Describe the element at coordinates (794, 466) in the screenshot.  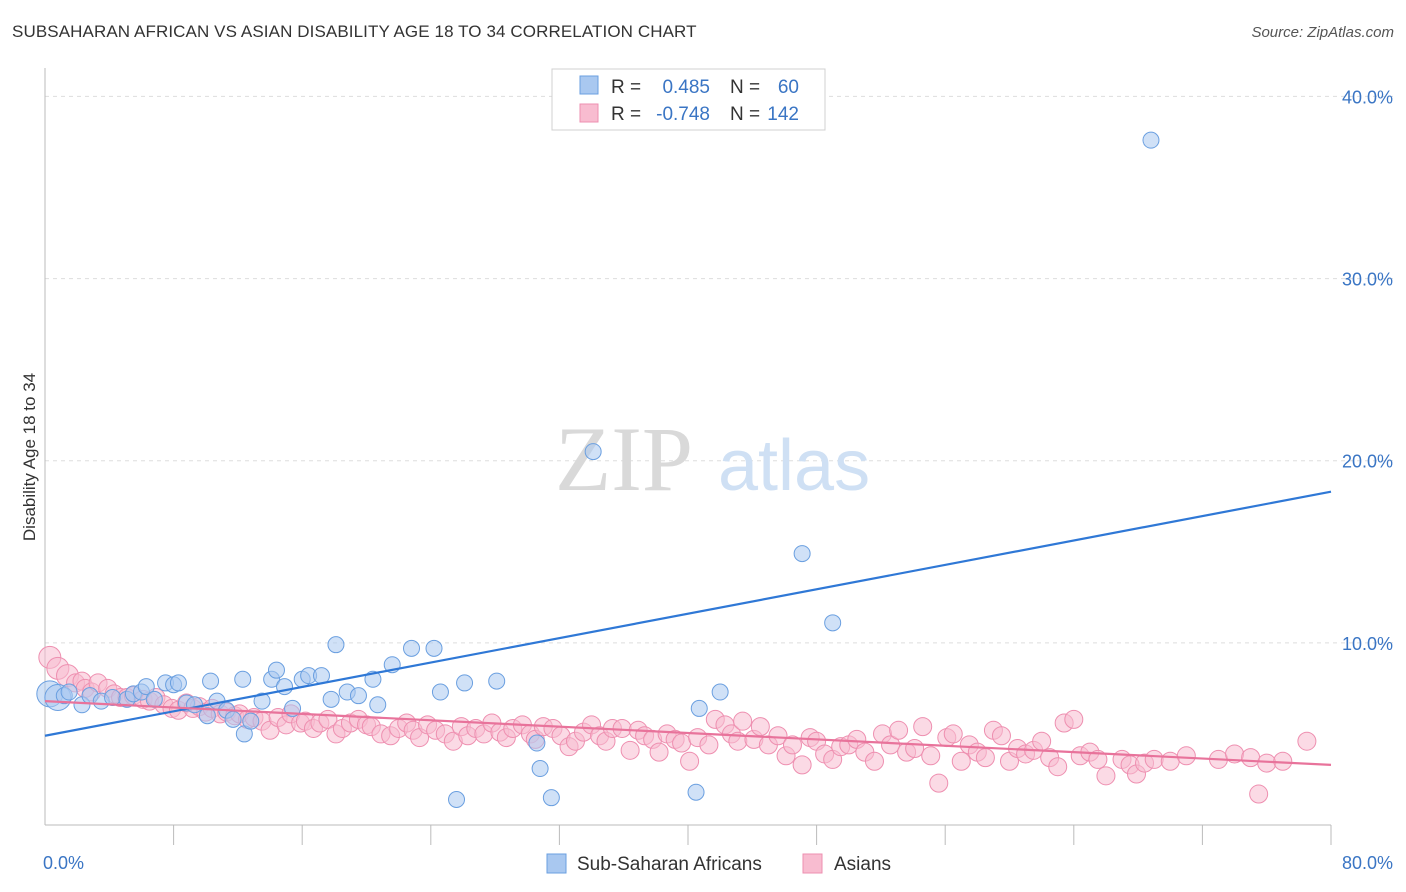
I see `watermark-atlas: atlas` at that location.